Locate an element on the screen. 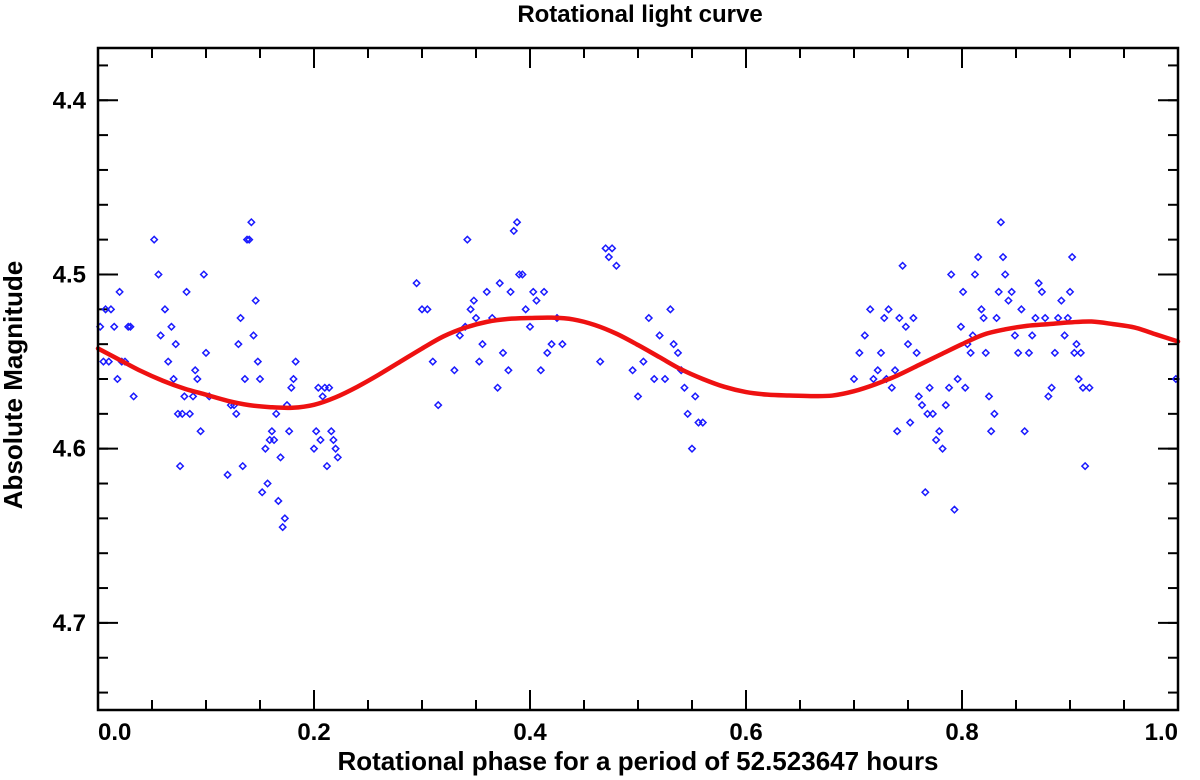 The width and height of the screenshot is (1200, 780). x-tick-label: 0.0 is located at coordinates (114, 732).